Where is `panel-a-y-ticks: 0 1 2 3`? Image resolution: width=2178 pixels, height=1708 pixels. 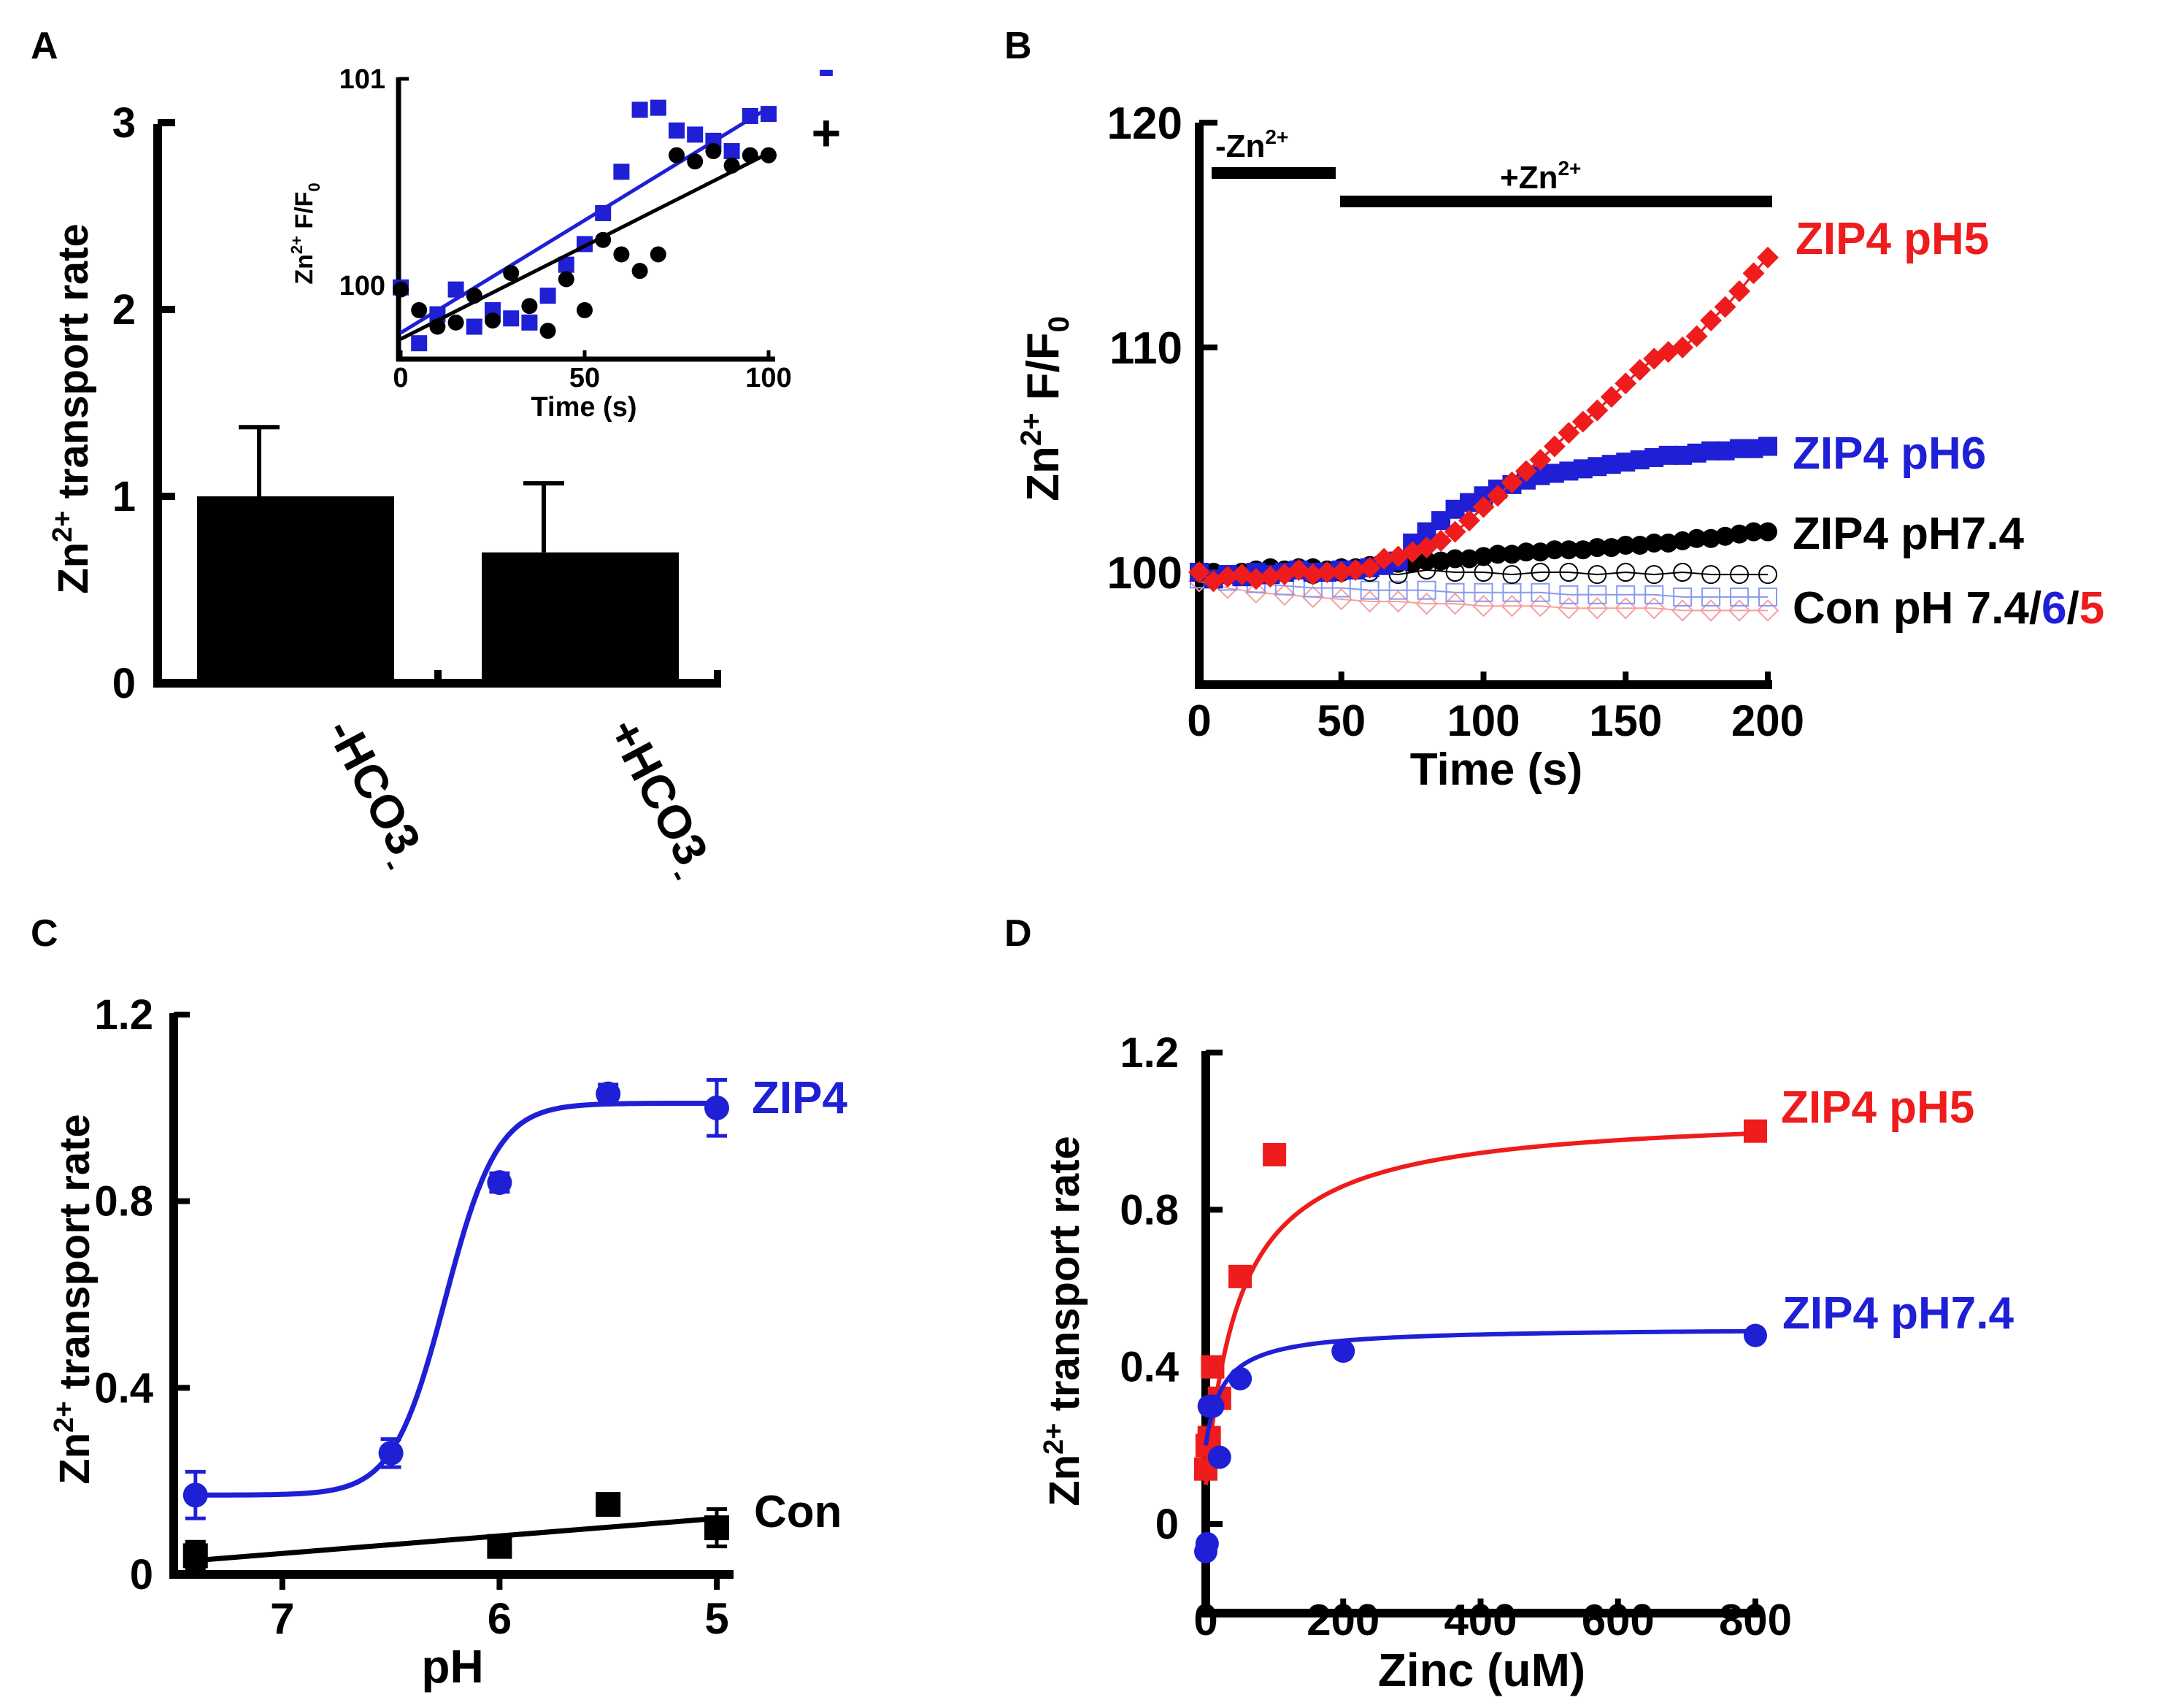 panel-a-y-ticks: 0 1 2 3 is located at coordinates (143, 403).